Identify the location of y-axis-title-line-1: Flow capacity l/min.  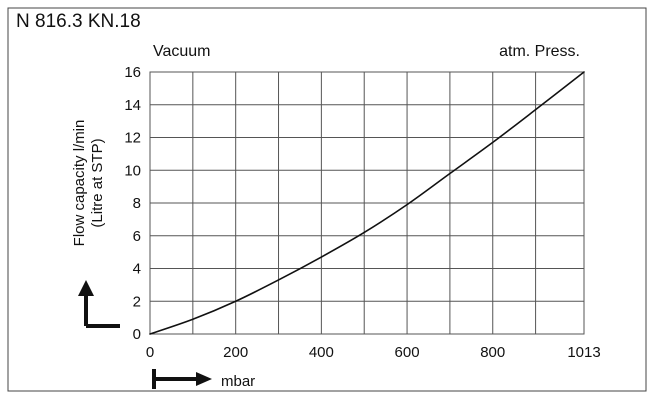
(79, 183).